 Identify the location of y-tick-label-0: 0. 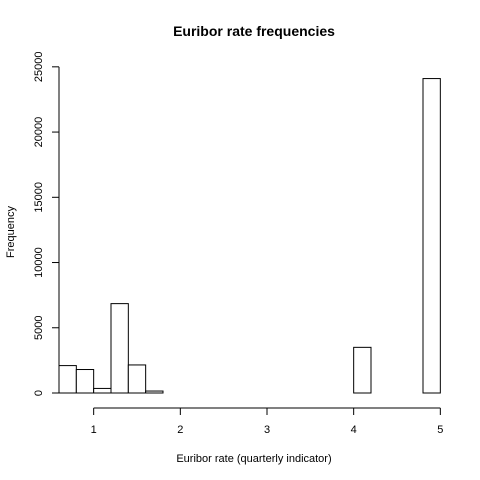
(39, 393).